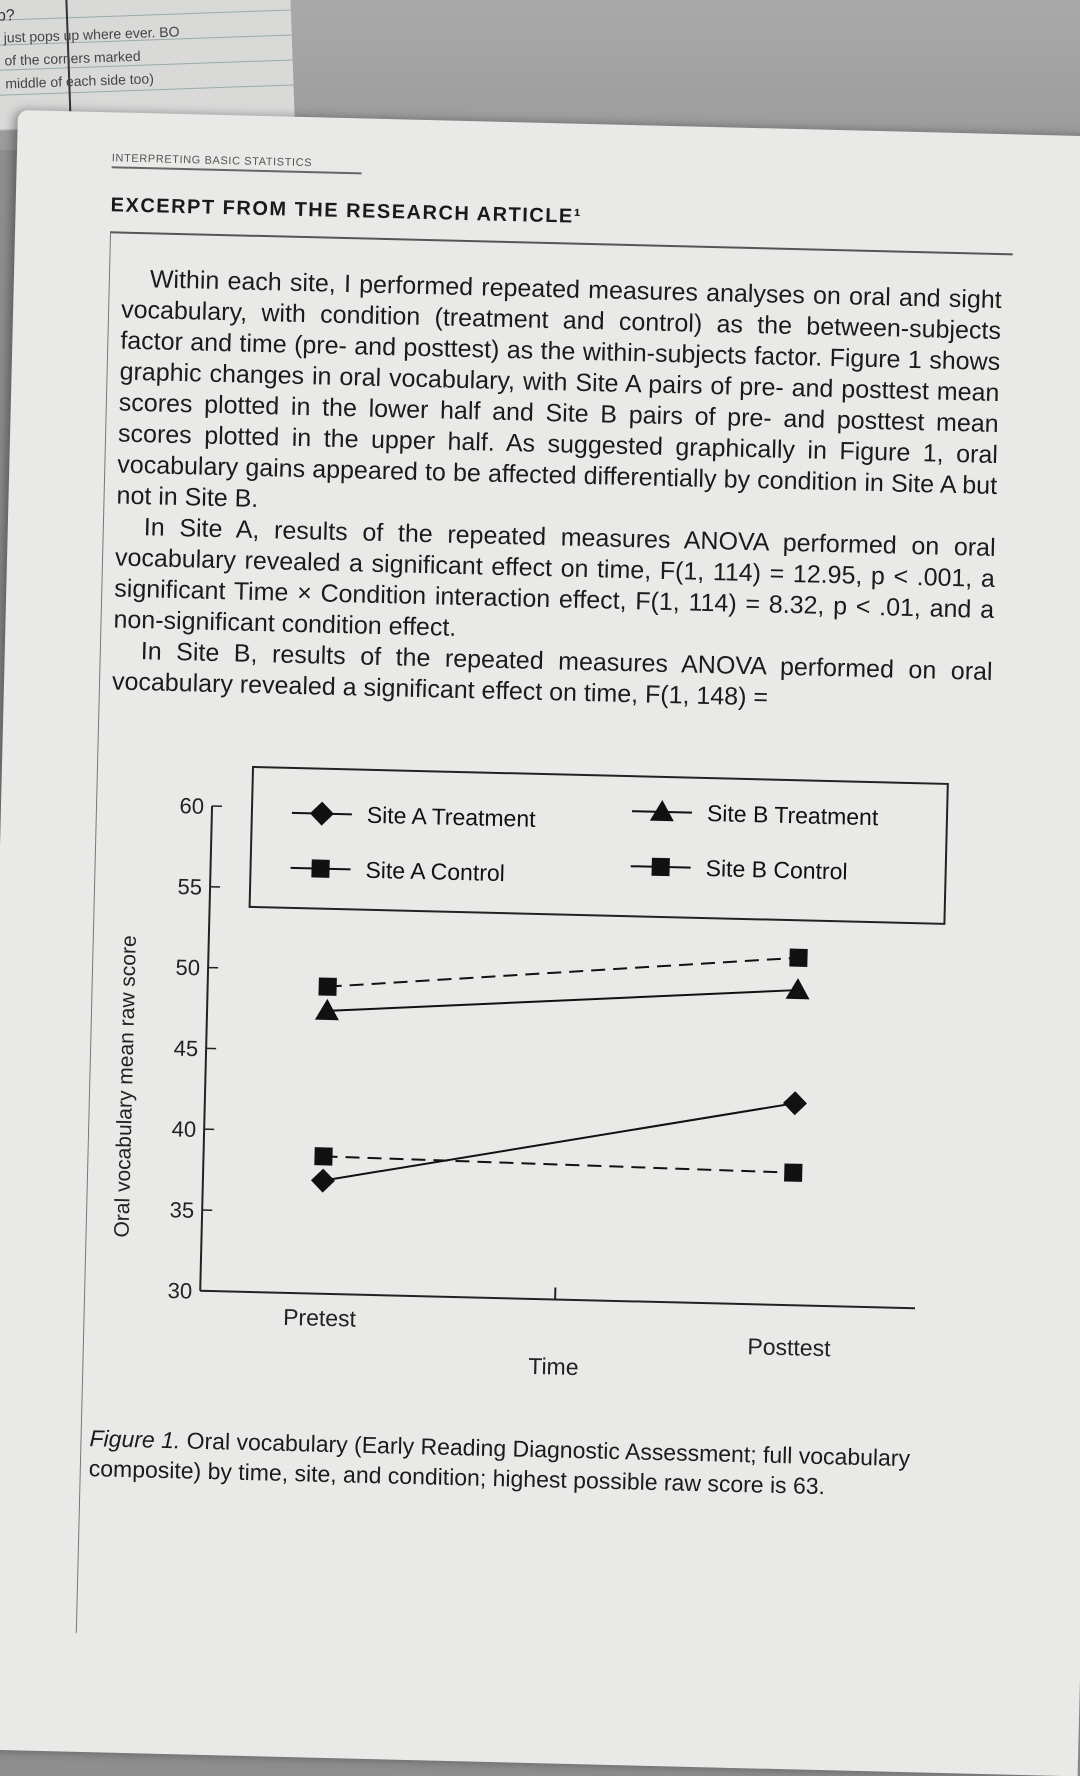 The height and width of the screenshot is (1776, 1080). I want to click on legend-entry-label: Site B Treatment, so click(793, 815).